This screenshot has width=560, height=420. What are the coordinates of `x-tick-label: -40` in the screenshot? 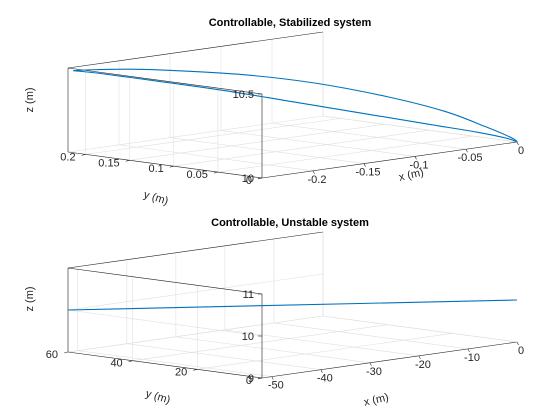 It's located at (325, 379).